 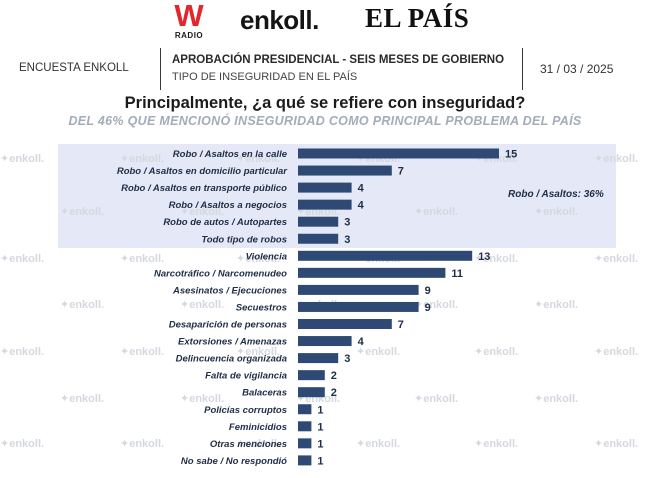 I want to click on report-date: 31 / 03 / 2025, so click(x=577, y=69).